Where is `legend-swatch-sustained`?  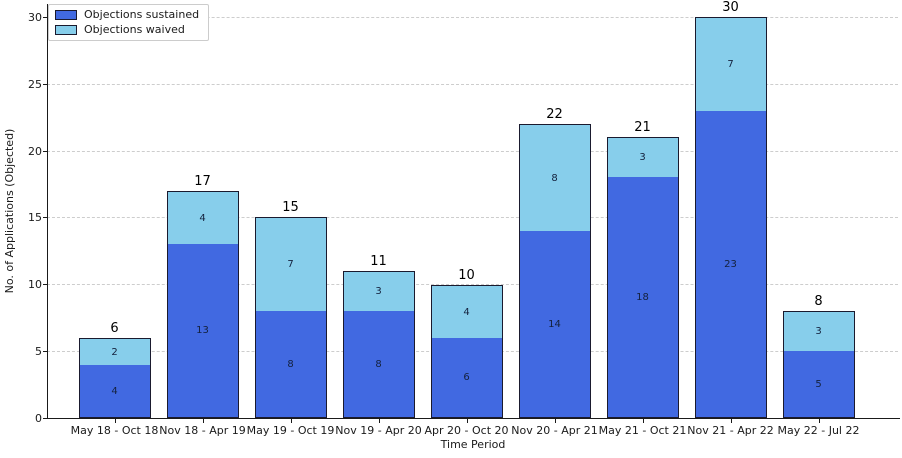
legend-swatch-sustained is located at coordinates (66, 15).